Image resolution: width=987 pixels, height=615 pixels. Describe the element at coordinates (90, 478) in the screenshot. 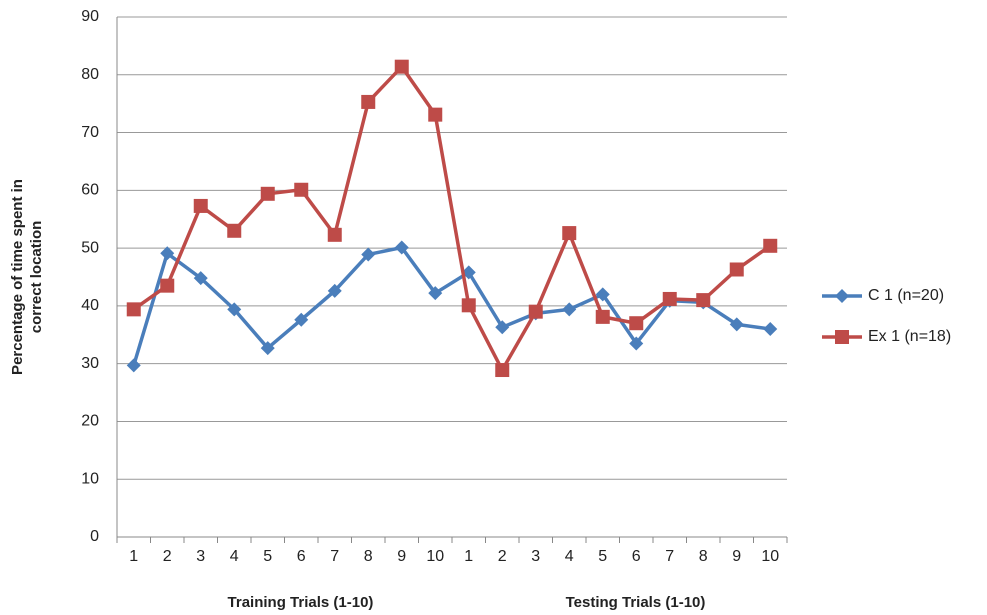

I see `y-tick-label: 10` at that location.